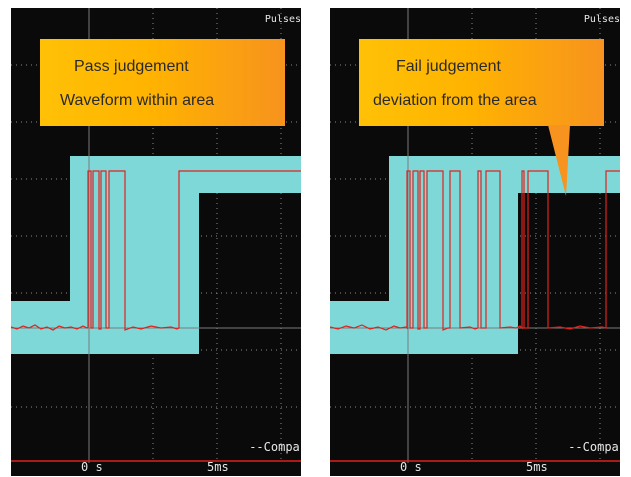  Describe the element at coordinates (162, 82) in the screenshot. I see `pass-callout: Pass judgement Waveform within area` at that location.